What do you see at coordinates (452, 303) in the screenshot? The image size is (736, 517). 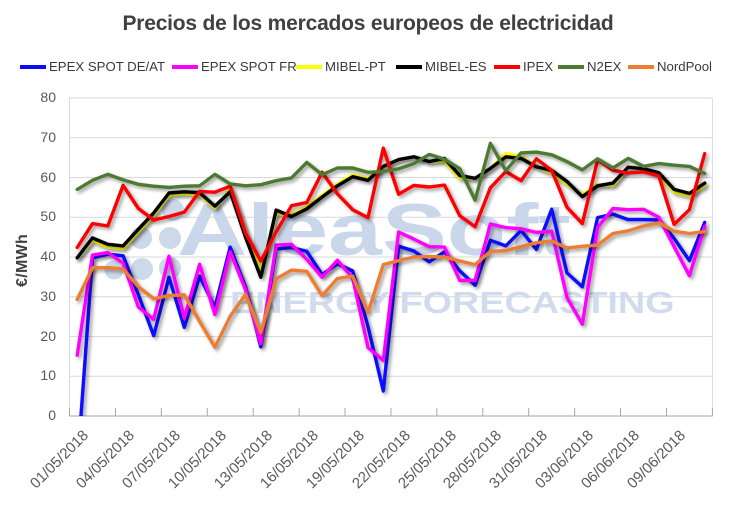 I see `svg-text: ENERGY FORECASTING` at bounding box center [452, 303].